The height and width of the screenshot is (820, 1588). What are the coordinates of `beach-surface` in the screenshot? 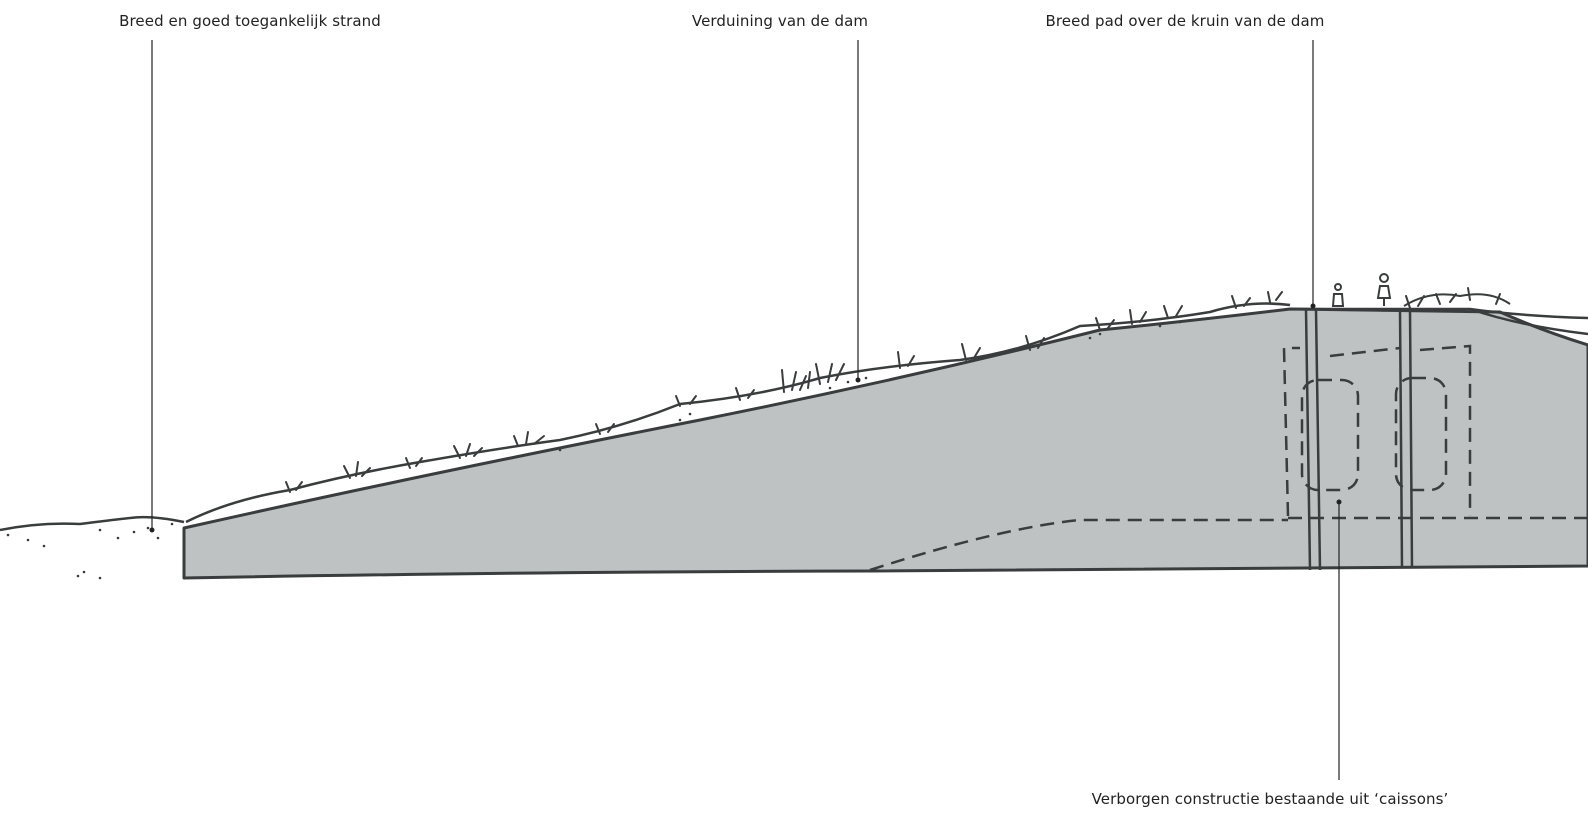 It's located at (92, 523).